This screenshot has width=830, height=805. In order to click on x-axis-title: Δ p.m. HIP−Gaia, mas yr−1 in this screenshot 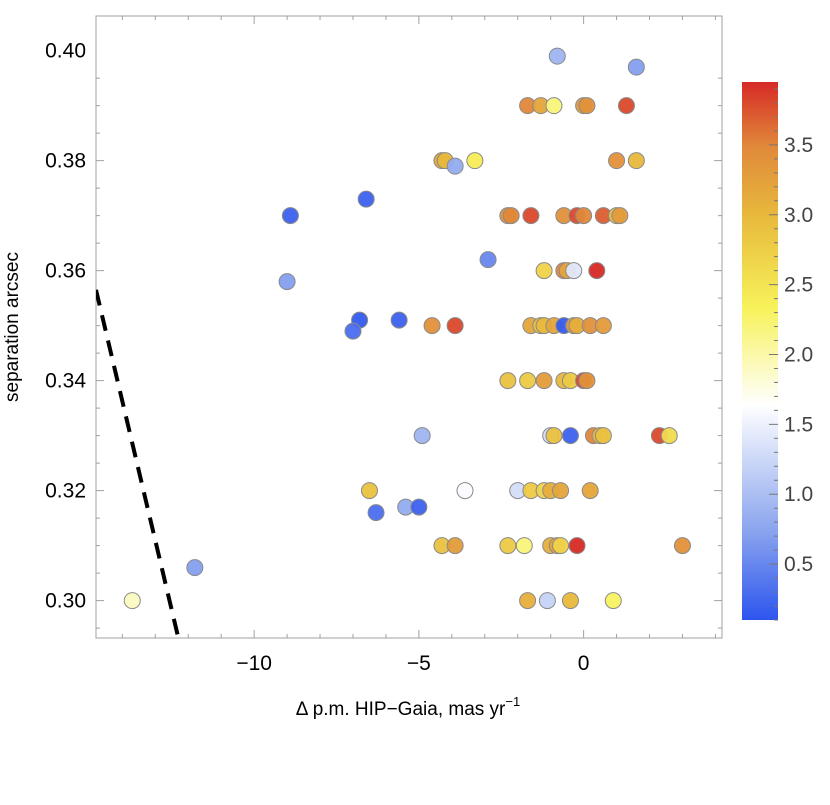, I will do `click(408, 707)`.